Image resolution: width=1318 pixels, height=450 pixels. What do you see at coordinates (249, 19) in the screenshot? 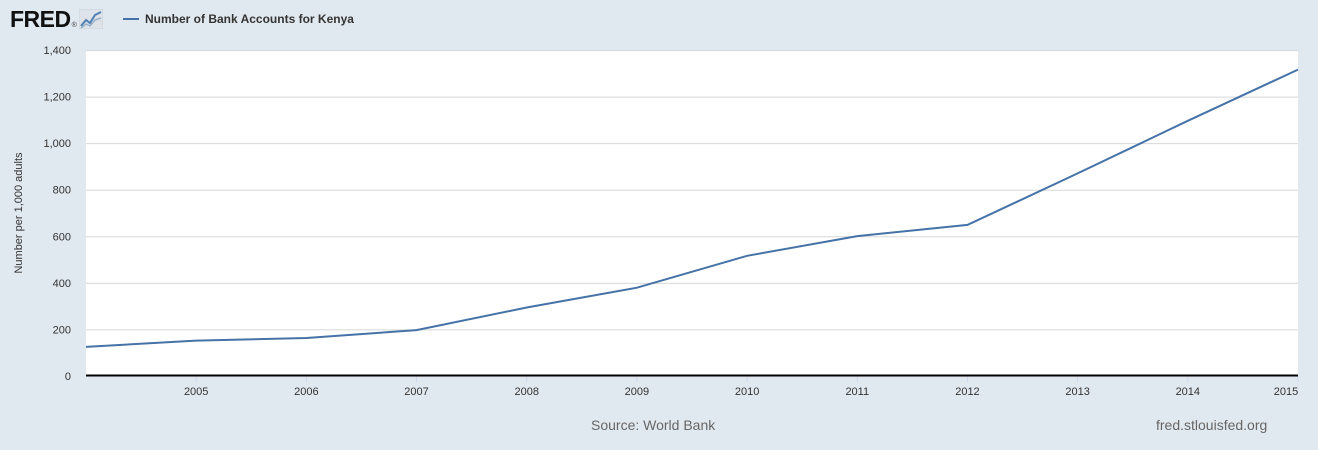
I see `legend-label: Number of Bank Accounts for Kenya` at bounding box center [249, 19].